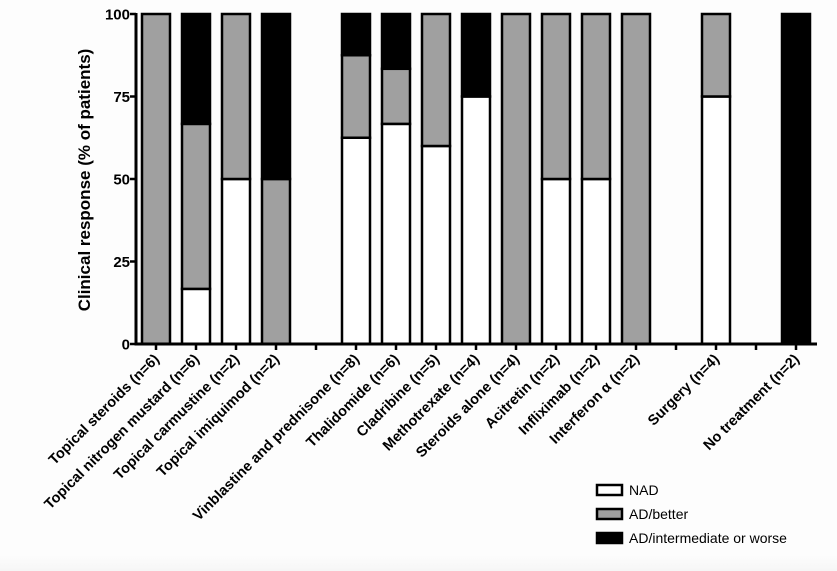 This screenshot has width=837, height=571. I want to click on y-axis-title: Clinical response (% of patients), so click(84, 180).